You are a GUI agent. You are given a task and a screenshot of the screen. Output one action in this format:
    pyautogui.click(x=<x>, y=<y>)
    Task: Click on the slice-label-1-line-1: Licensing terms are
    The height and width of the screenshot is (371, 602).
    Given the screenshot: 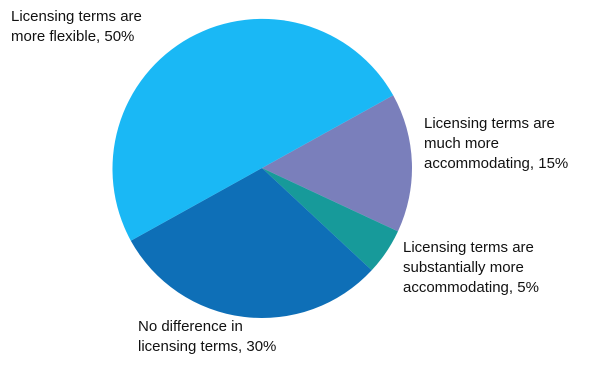 What is the action you would take?
    pyautogui.click(x=489, y=123)
    